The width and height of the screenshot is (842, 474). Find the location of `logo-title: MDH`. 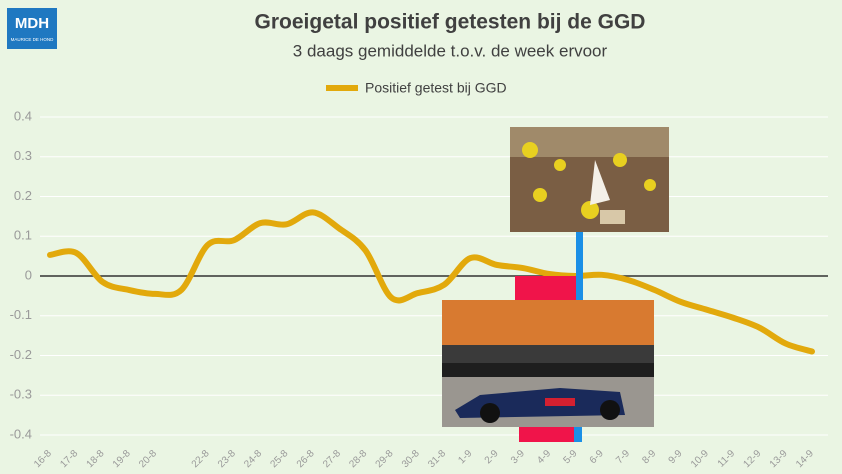

logo-title: MDH is located at coordinates (32, 23).